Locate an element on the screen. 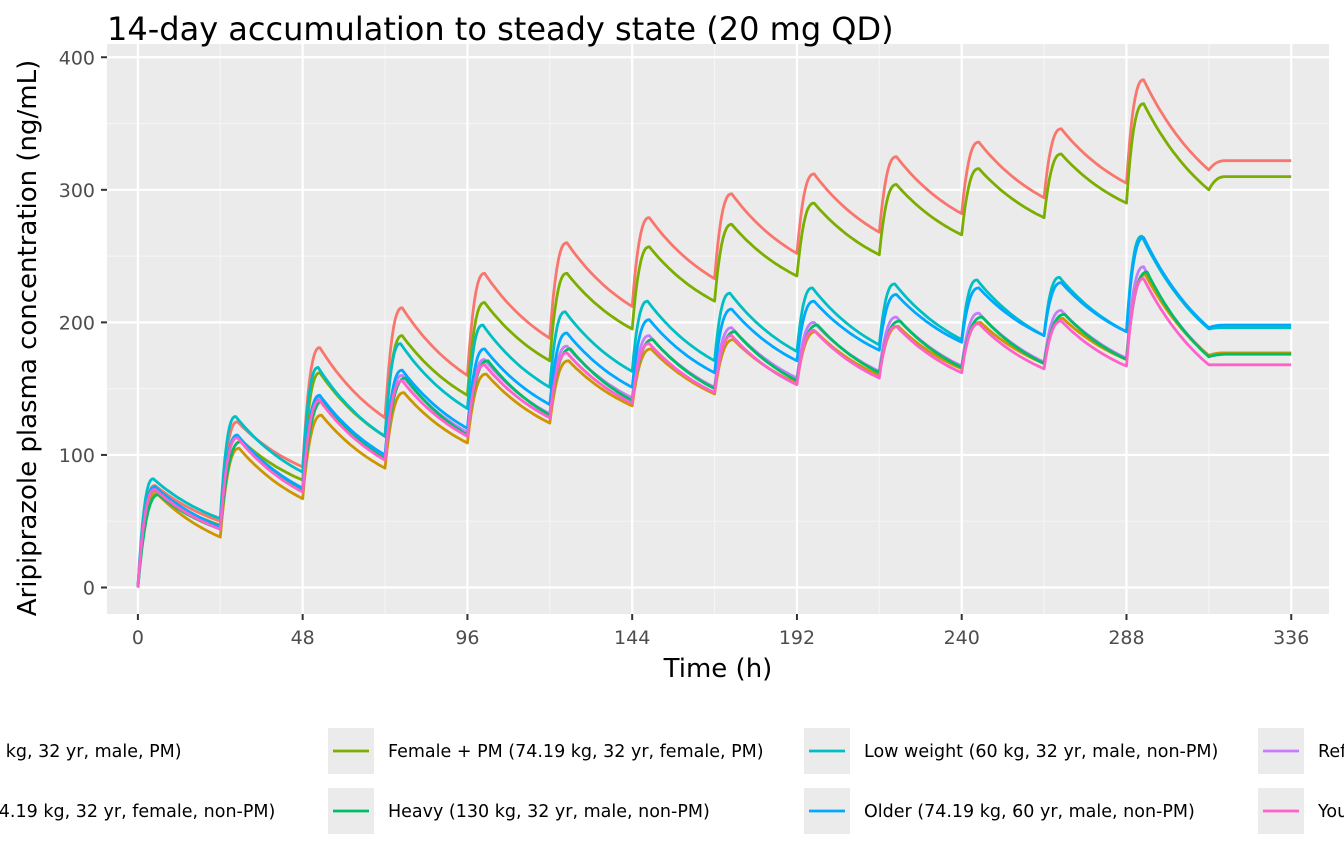  legend-label: Female (74.19 kg, 32 yr, female, non-PM) is located at coordinates (137, 812).